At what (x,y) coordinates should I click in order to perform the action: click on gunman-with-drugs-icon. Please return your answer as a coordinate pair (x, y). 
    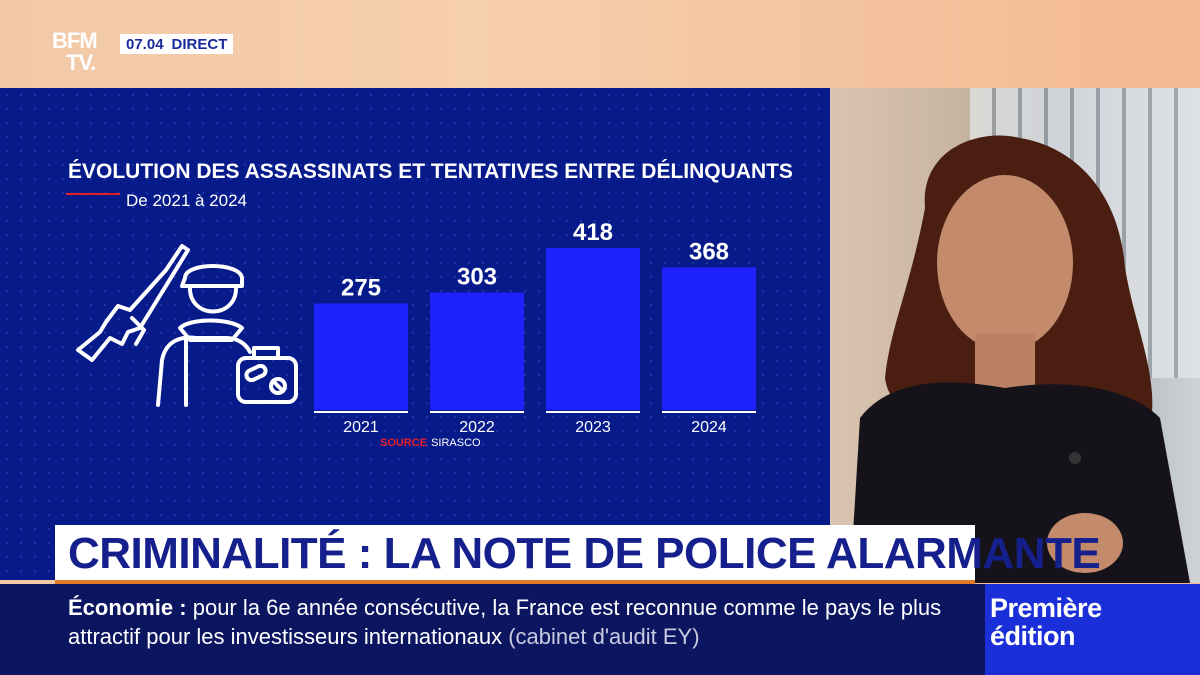
    Looking at the image, I should click on (187, 325).